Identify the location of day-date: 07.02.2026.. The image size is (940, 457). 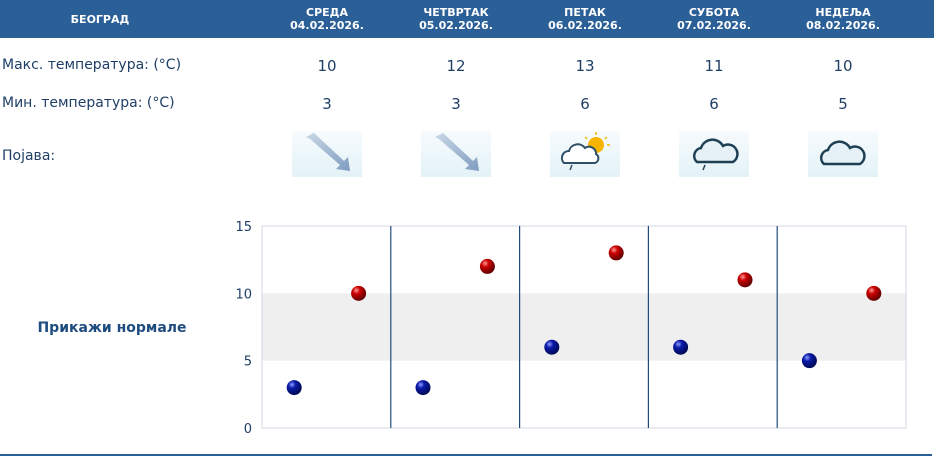
(714, 25).